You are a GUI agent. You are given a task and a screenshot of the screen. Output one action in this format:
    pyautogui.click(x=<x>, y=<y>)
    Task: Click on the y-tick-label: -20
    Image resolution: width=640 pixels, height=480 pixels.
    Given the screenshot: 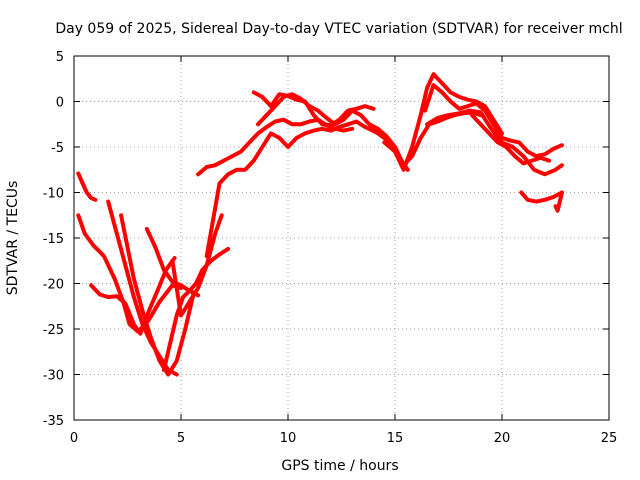 What is the action you would take?
    pyautogui.click(x=53, y=285)
    